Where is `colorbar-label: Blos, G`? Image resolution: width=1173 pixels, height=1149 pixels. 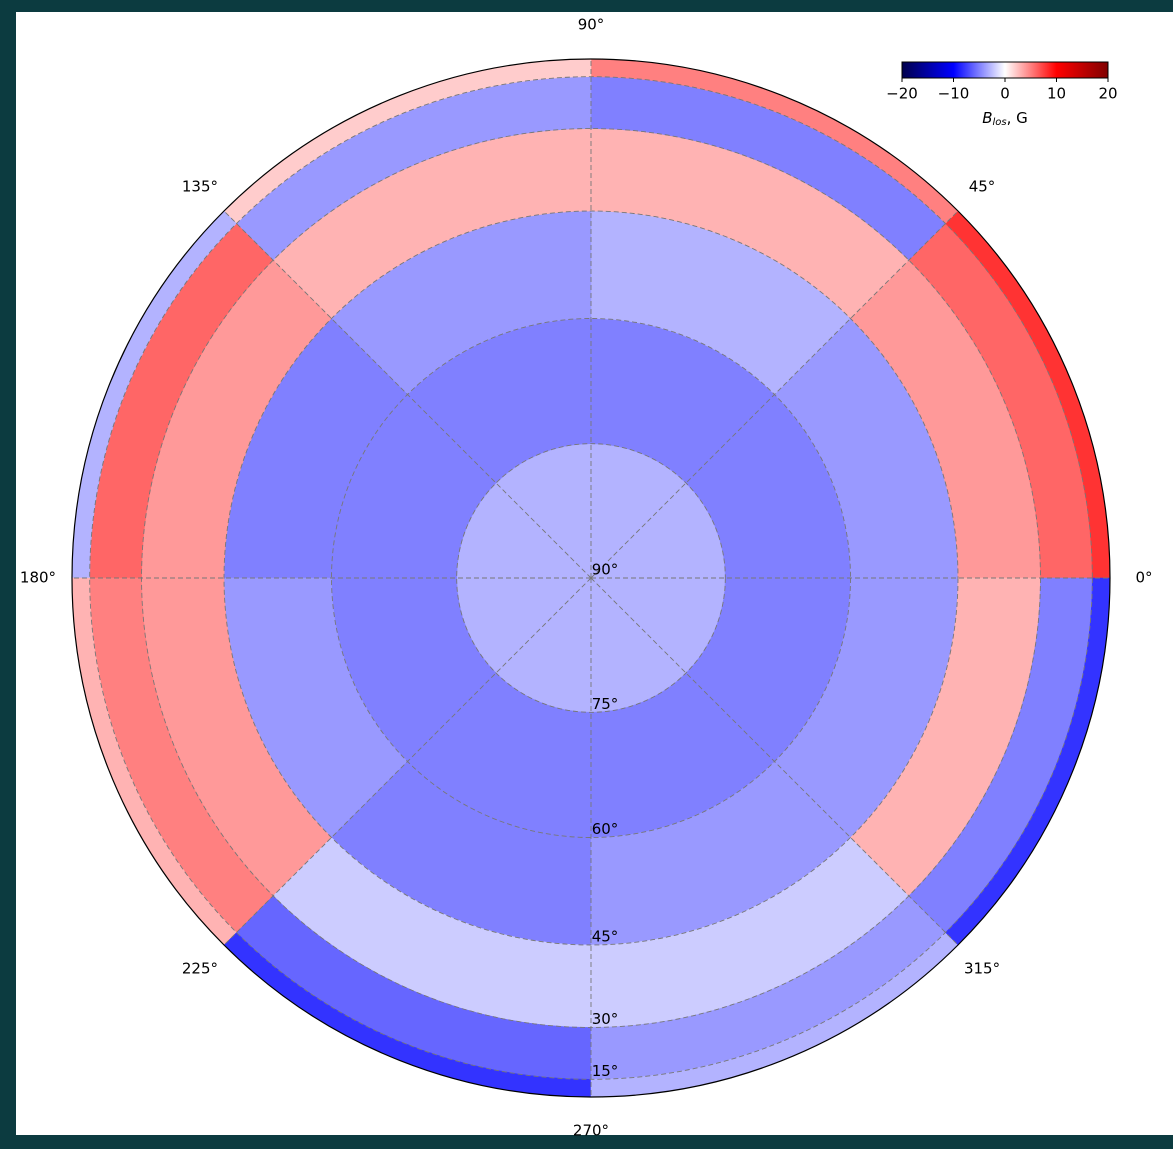 colorbar-label: Blos, G is located at coordinates (1005, 119).